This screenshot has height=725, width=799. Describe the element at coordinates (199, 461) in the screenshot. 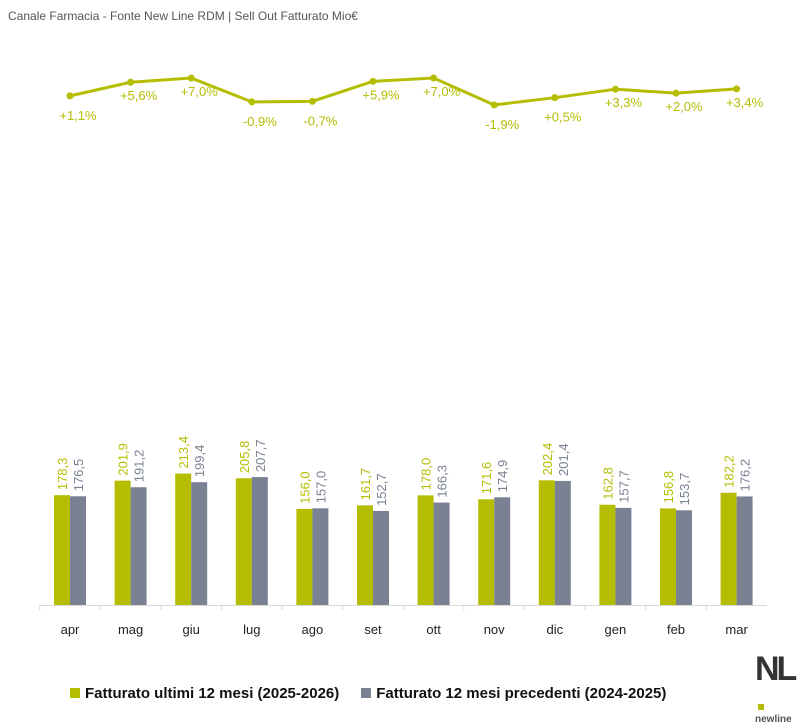

I see `bar-data-label: 199,4` at that location.